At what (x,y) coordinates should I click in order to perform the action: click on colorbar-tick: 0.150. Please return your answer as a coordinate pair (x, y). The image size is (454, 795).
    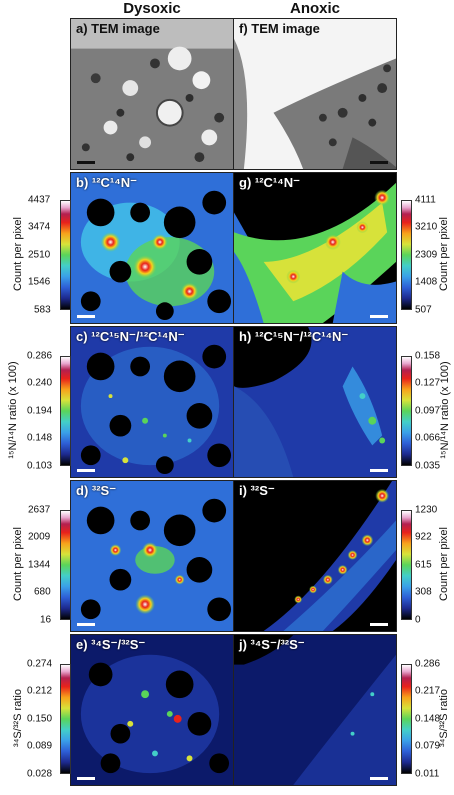
    Looking at the image, I should click on (40, 719).